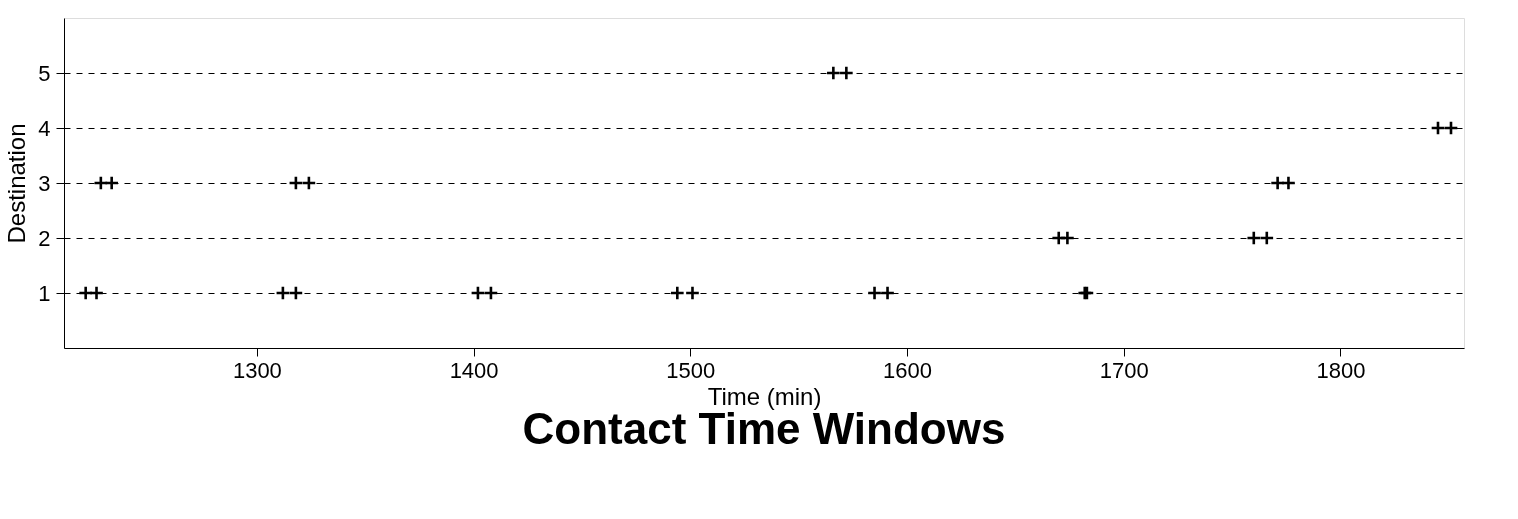  I want to click on x-tick-label: 1700, so click(1124, 370).